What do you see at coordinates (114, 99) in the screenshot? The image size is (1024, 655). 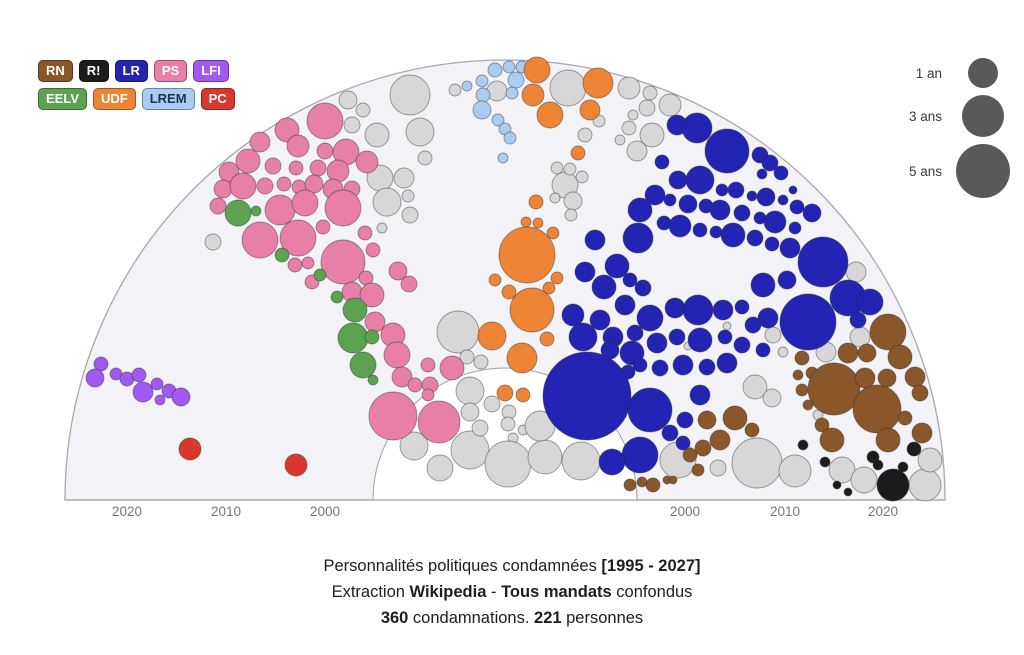 I see `legend-badge-udf: UDF` at bounding box center [114, 99].